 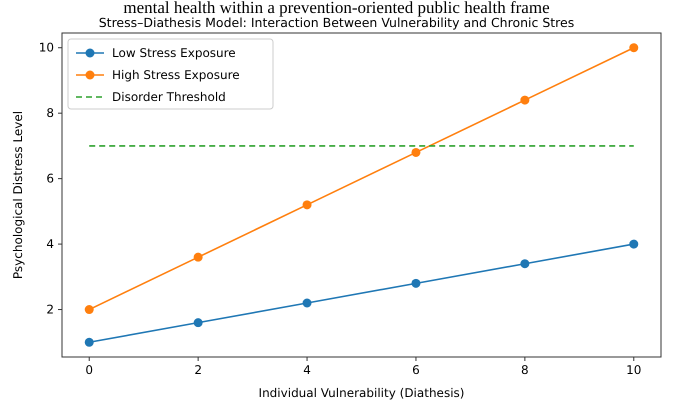 I want to click on x-axis-title: Individual Vulnerability (Diathesis), so click(x=361, y=393).